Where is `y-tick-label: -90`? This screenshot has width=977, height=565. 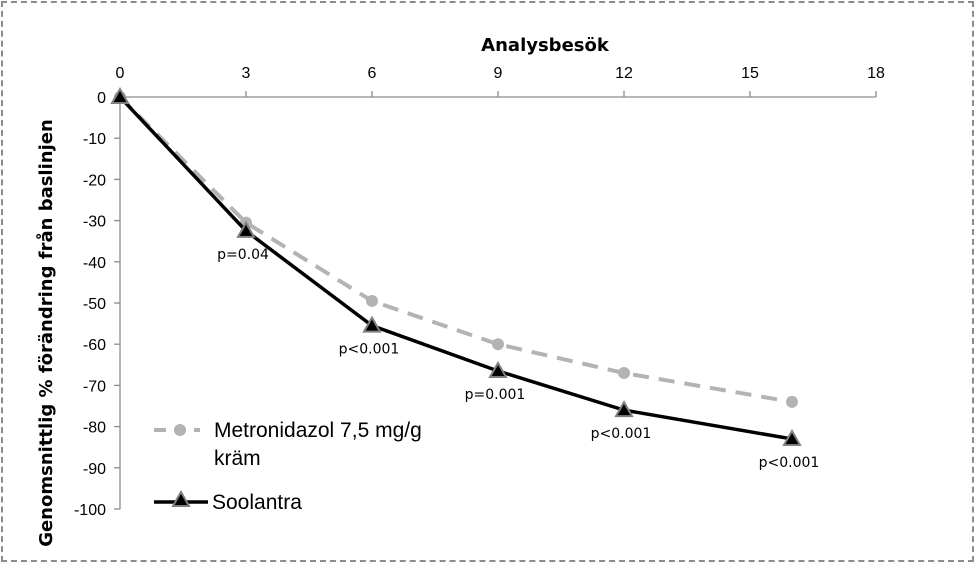 y-tick-label: -90 is located at coordinates (94, 469).